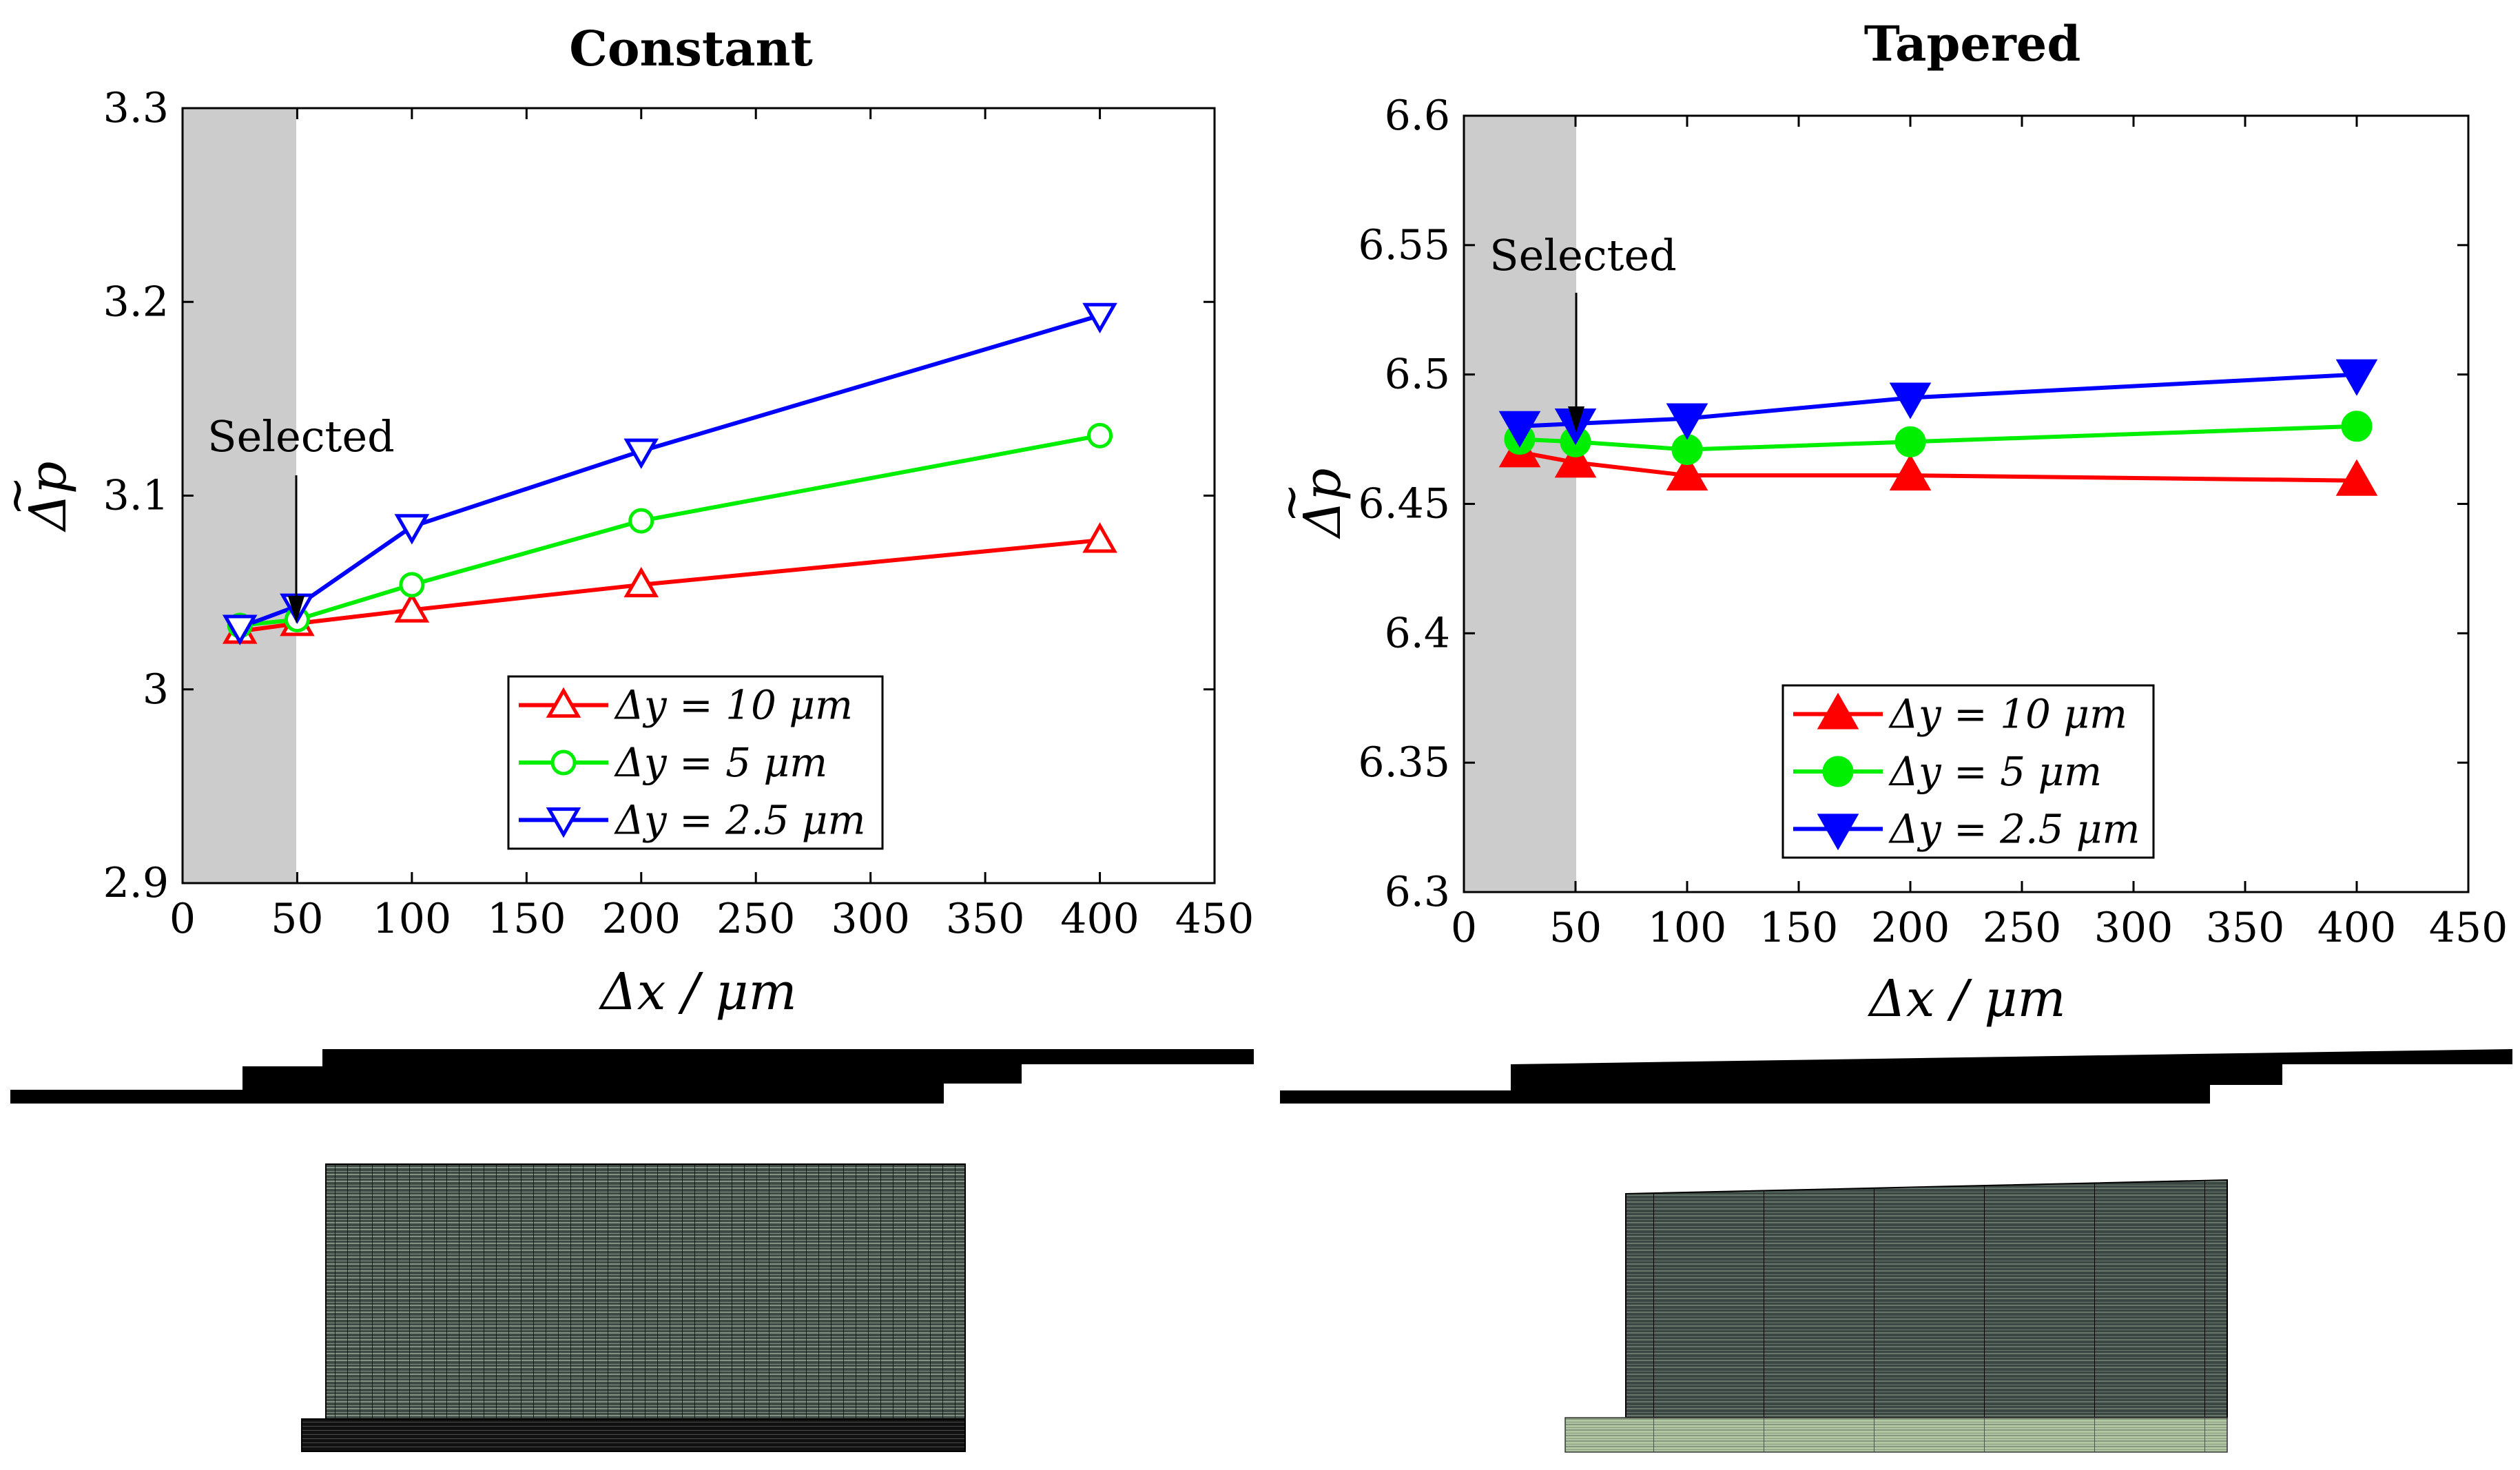 This screenshot has height=1470, width=2520. Describe the element at coordinates (1910, 928) in the screenshot. I see `x-tick-label: 200` at that location.